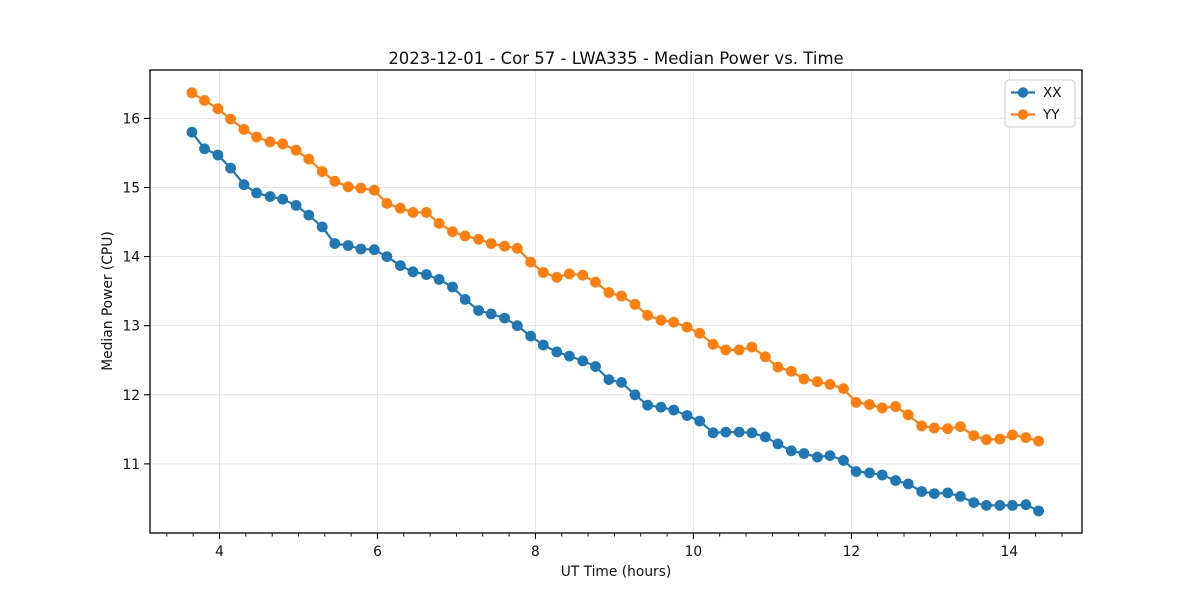  What do you see at coordinates (616, 572) in the screenshot?
I see `x-axis-label: UT Time (hours)` at bounding box center [616, 572].